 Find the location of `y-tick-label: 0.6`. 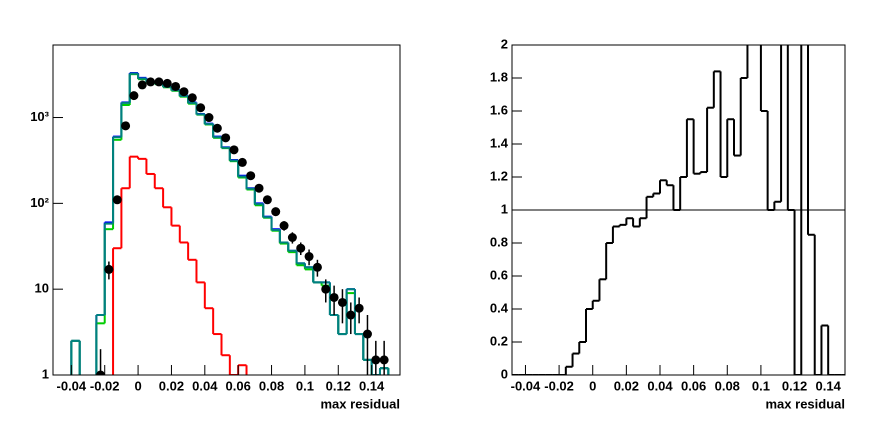

y-tick-label: 0.6 is located at coordinates (499, 274).